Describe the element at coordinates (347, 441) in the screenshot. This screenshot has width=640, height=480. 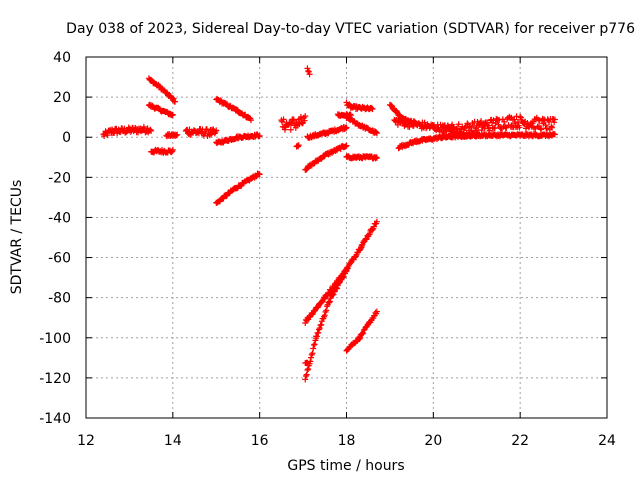
I see `x-tick-label: 18` at that location.